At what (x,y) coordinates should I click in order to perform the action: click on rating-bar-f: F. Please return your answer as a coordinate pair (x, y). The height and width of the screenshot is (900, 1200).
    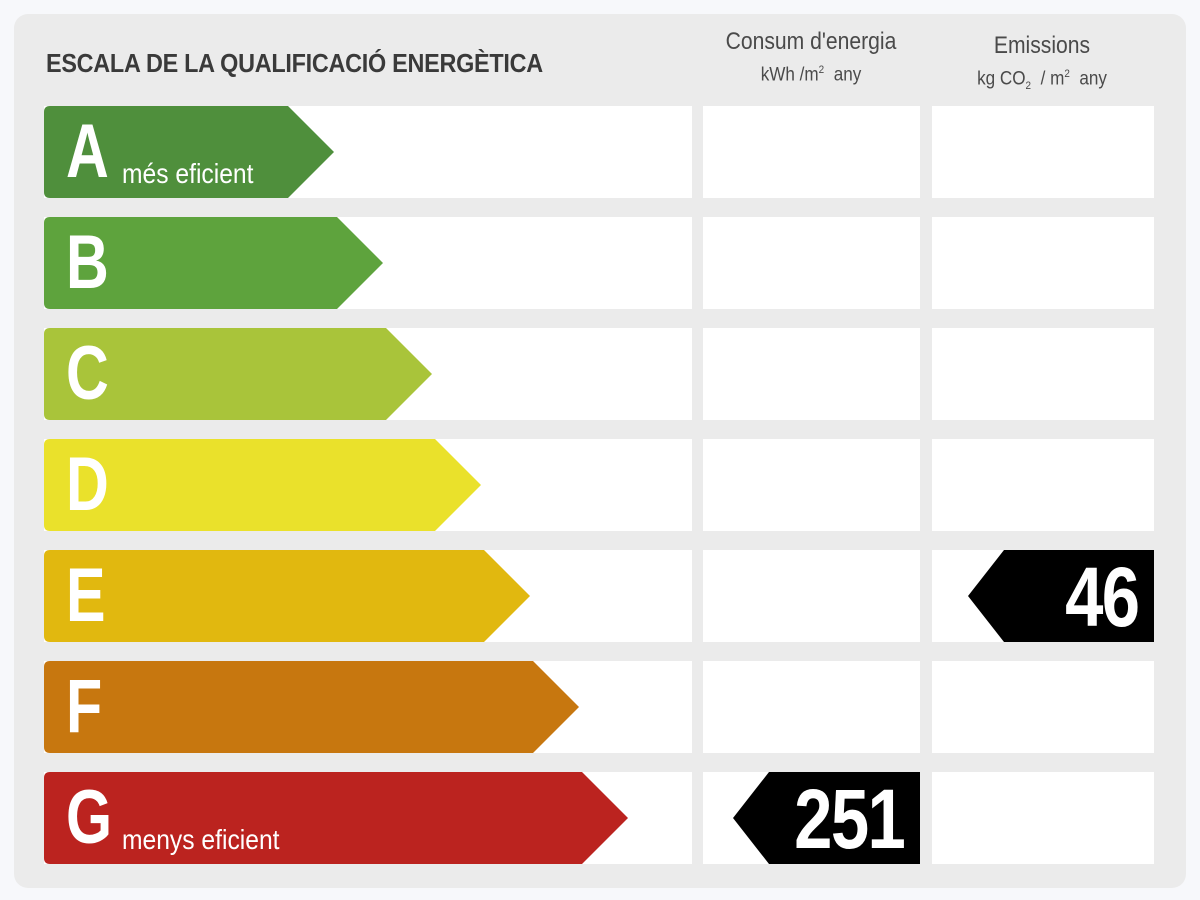
    Looking at the image, I should click on (311, 707).